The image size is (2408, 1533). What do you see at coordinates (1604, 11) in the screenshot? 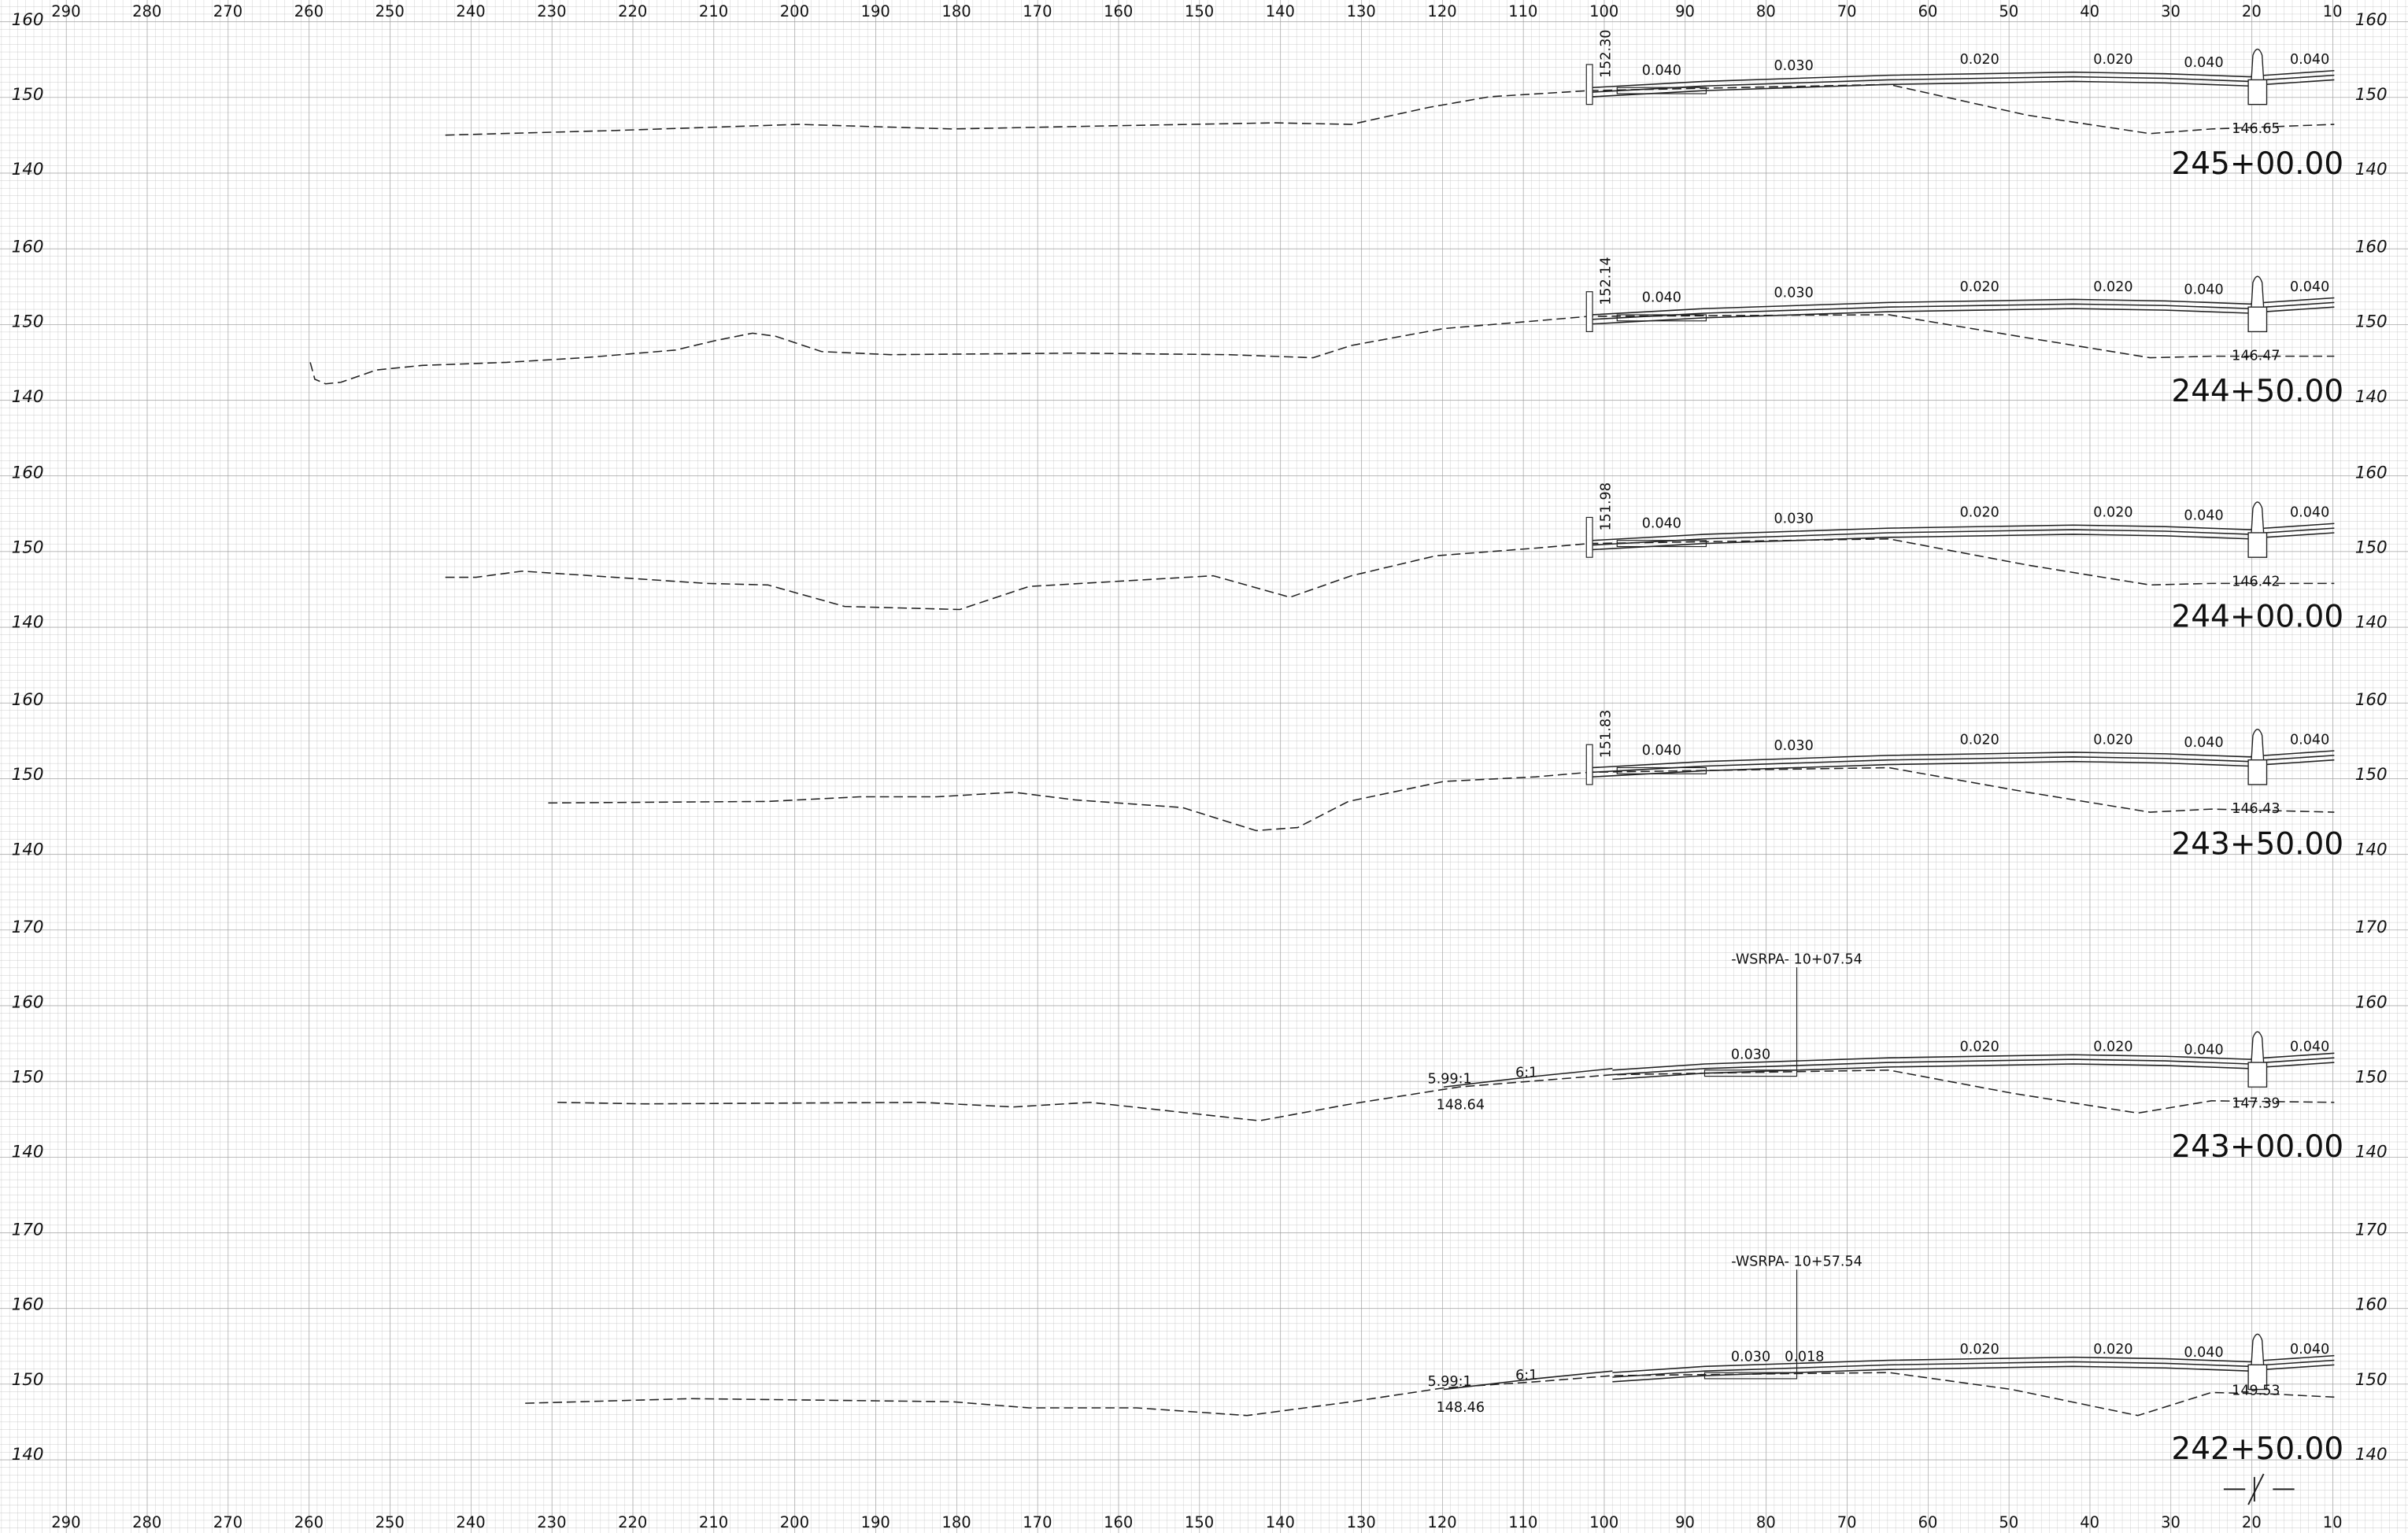
I see `x-axis-label: 100` at bounding box center [1604, 11].